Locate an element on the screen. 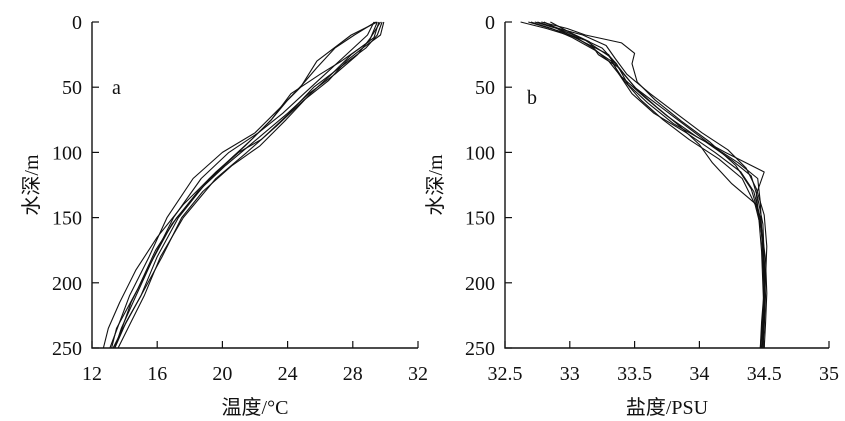 The image size is (845, 421). x-tick-label: 12 is located at coordinates (92, 374).